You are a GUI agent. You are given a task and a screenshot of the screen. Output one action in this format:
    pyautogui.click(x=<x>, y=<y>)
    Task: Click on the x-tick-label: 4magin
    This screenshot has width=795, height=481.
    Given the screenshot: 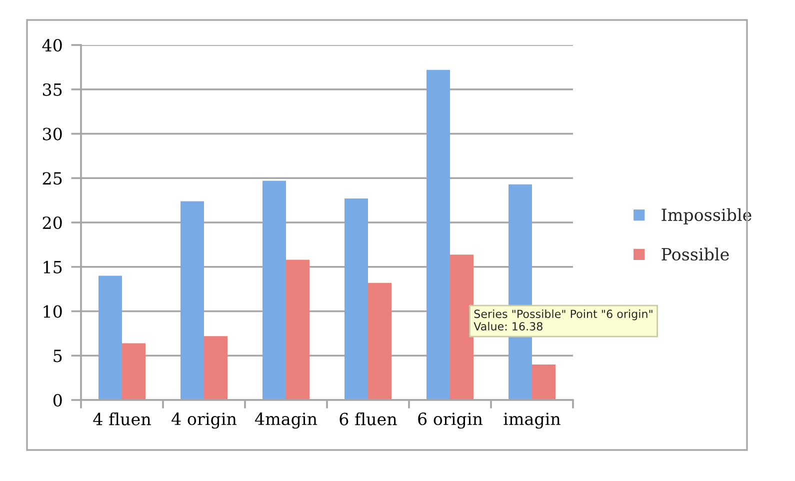 What is the action you would take?
    pyautogui.click(x=286, y=420)
    